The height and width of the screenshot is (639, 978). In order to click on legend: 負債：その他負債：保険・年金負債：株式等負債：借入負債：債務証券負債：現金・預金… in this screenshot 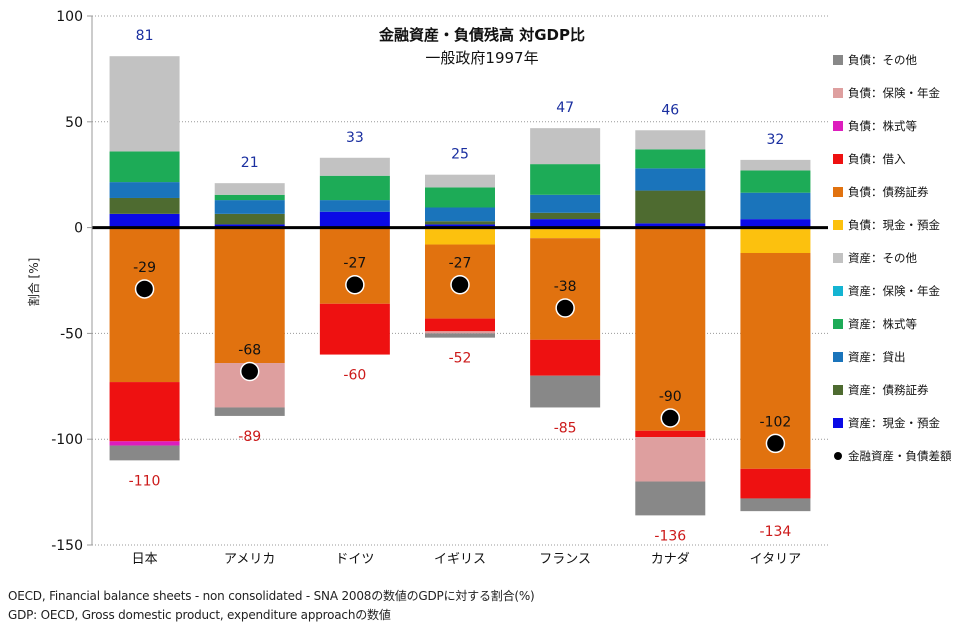, I will do `click(892, 258)`.